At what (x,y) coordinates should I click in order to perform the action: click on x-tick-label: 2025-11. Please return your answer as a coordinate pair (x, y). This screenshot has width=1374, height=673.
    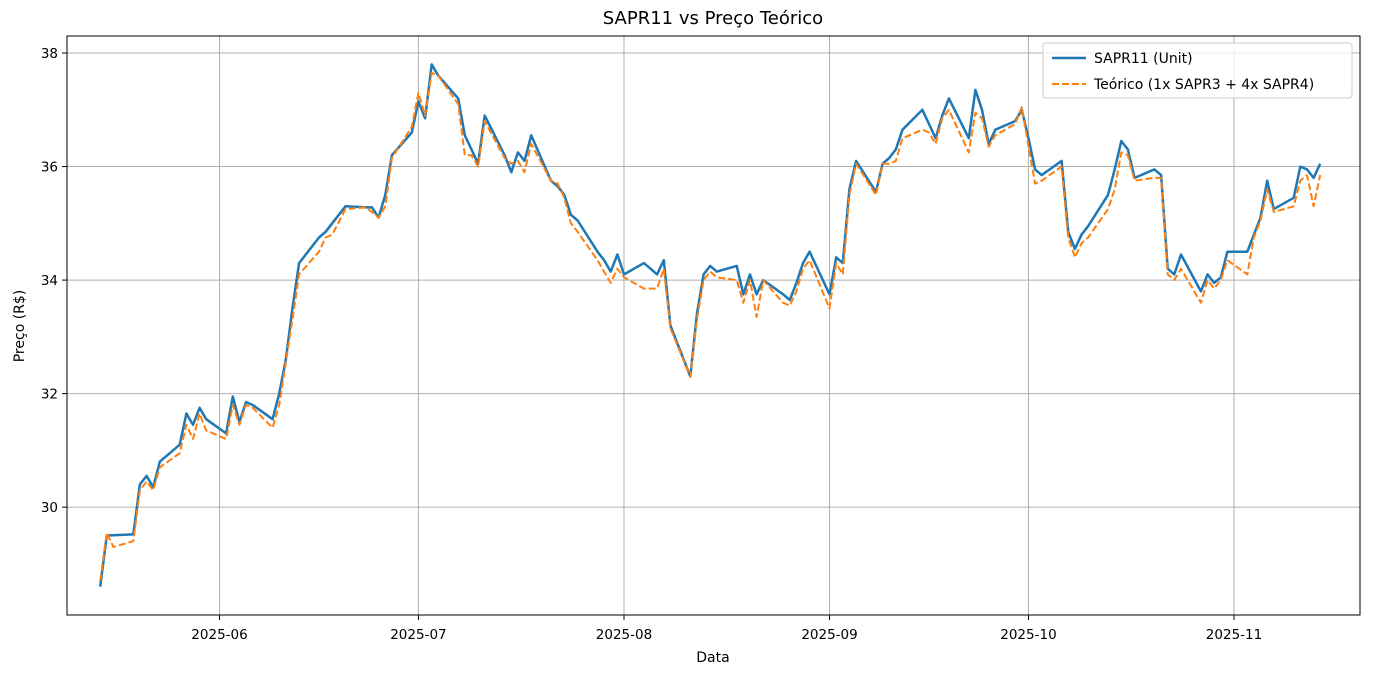
    Looking at the image, I should click on (1234, 635).